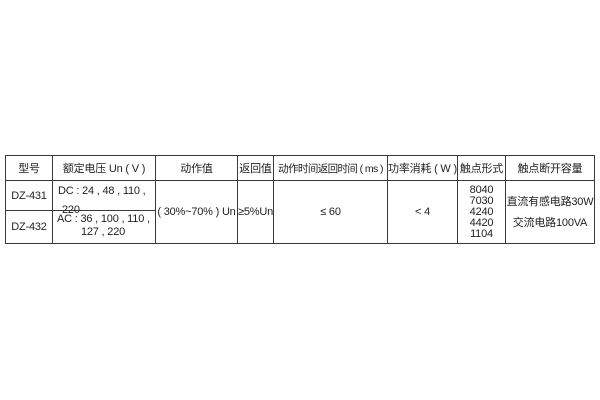 The image size is (600, 400). I want to click on model-cell-dz432: DZ-432, so click(29, 227).